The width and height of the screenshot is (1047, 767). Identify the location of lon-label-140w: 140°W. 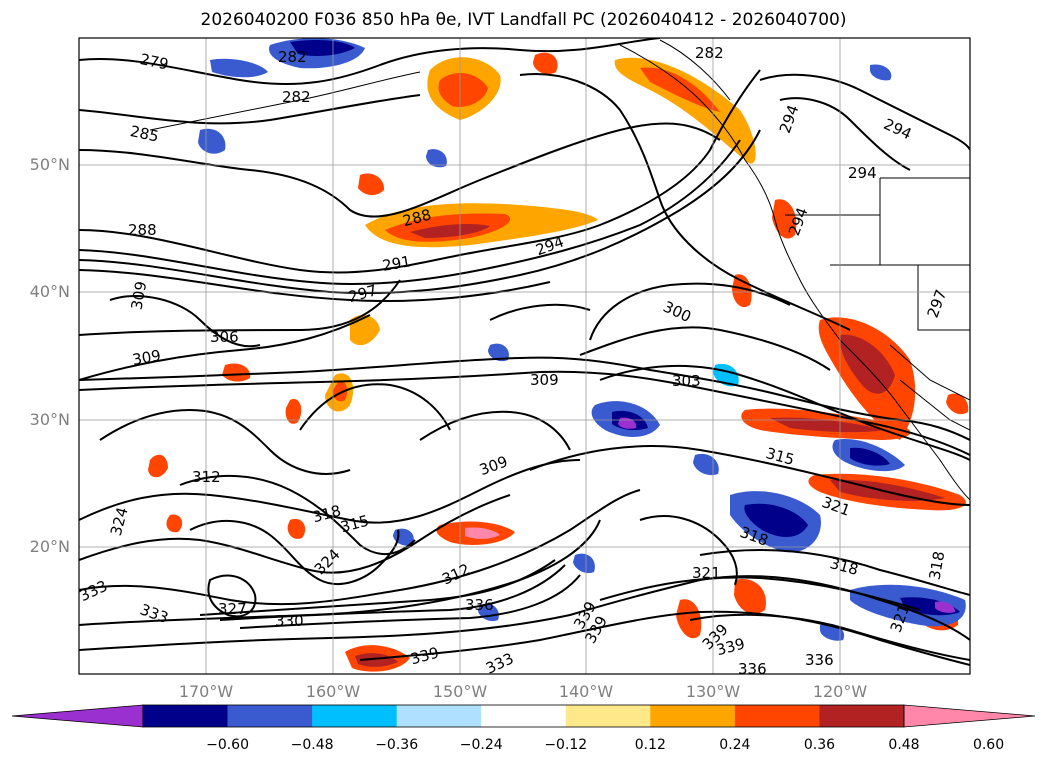
(586, 691).